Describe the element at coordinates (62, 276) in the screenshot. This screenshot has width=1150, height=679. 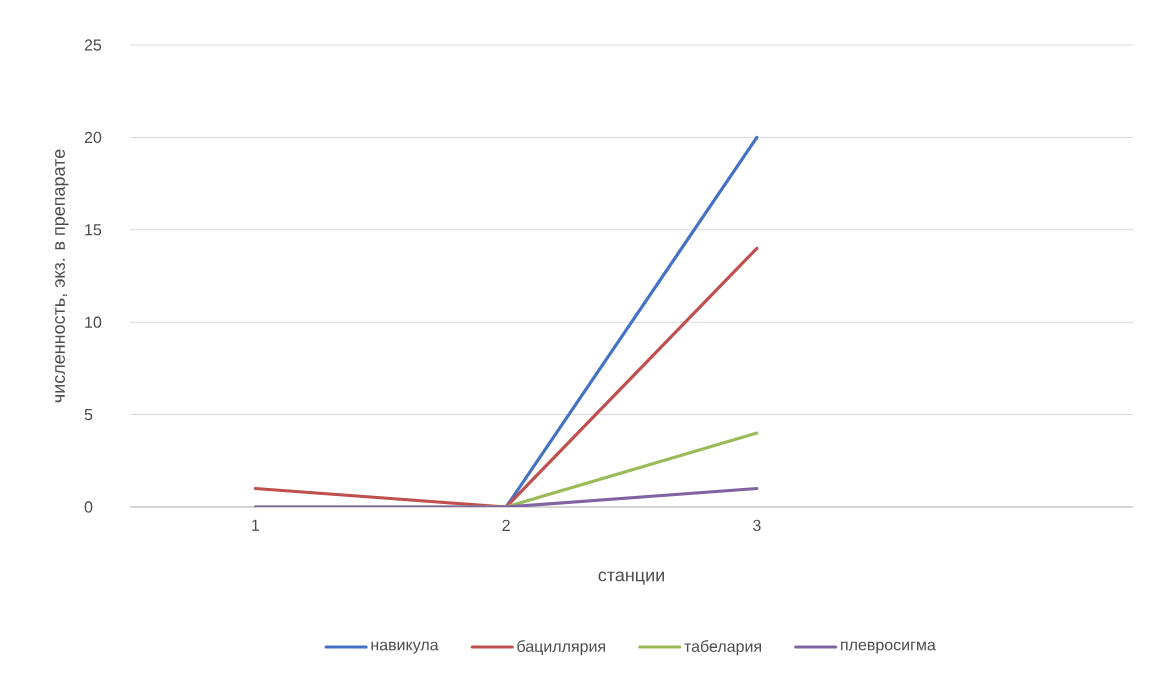
I see `y-axis-title: численность, экз. в препарате` at that location.